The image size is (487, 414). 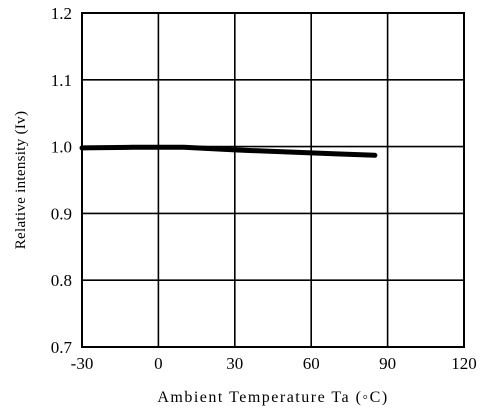 I want to click on y-tick-label: 0.8, so click(x=61, y=280).